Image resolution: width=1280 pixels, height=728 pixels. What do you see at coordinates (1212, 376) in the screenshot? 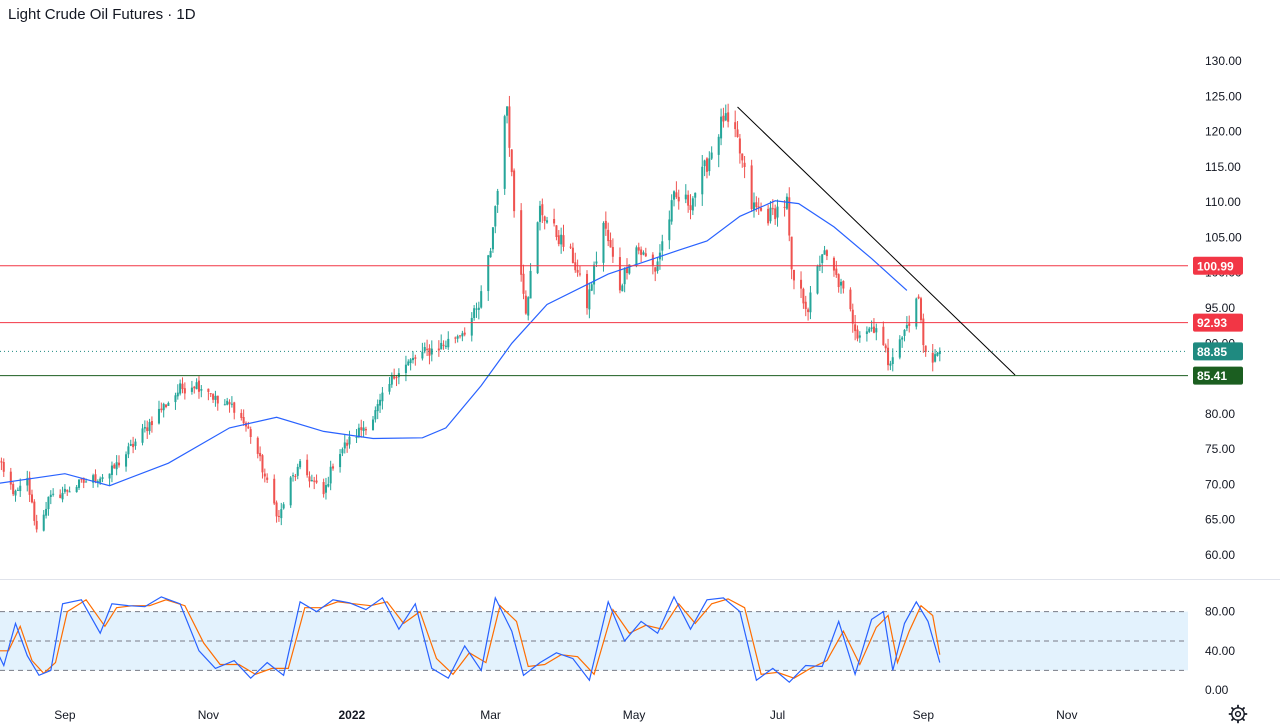
I see `support-85-41-label: 85.41` at bounding box center [1212, 376].